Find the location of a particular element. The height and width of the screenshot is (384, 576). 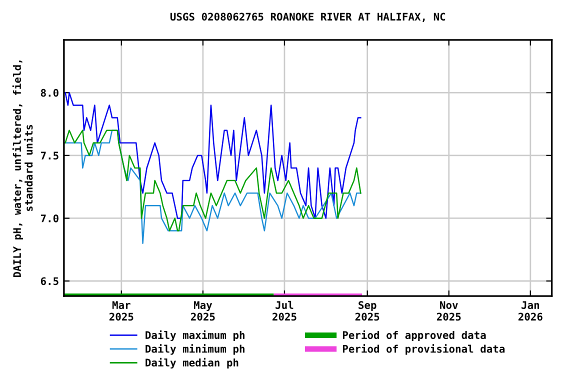

chart-title: USGS 0208062765 ROANOKE RIVER AT HALIFAX, NC is located at coordinates (308, 17).